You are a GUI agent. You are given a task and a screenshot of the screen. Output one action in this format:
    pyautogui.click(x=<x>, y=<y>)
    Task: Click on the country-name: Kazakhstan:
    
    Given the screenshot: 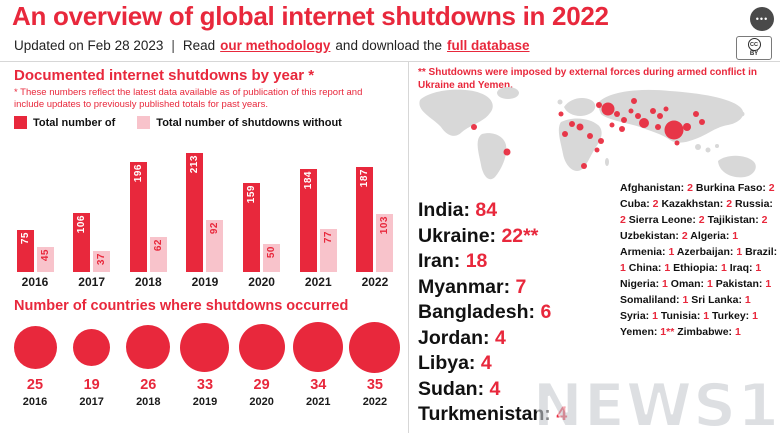 What is the action you would take?
    pyautogui.click(x=694, y=204)
    